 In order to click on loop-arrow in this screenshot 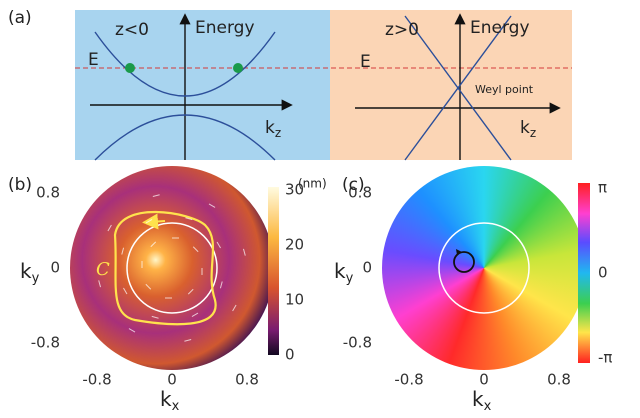, I will do `click(154, 221)`.